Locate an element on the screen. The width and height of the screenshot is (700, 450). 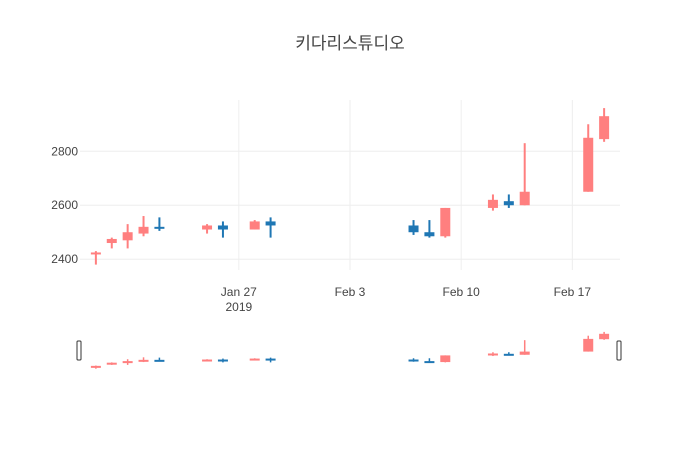
x-tick-year-label: 2019 is located at coordinates (238, 307).